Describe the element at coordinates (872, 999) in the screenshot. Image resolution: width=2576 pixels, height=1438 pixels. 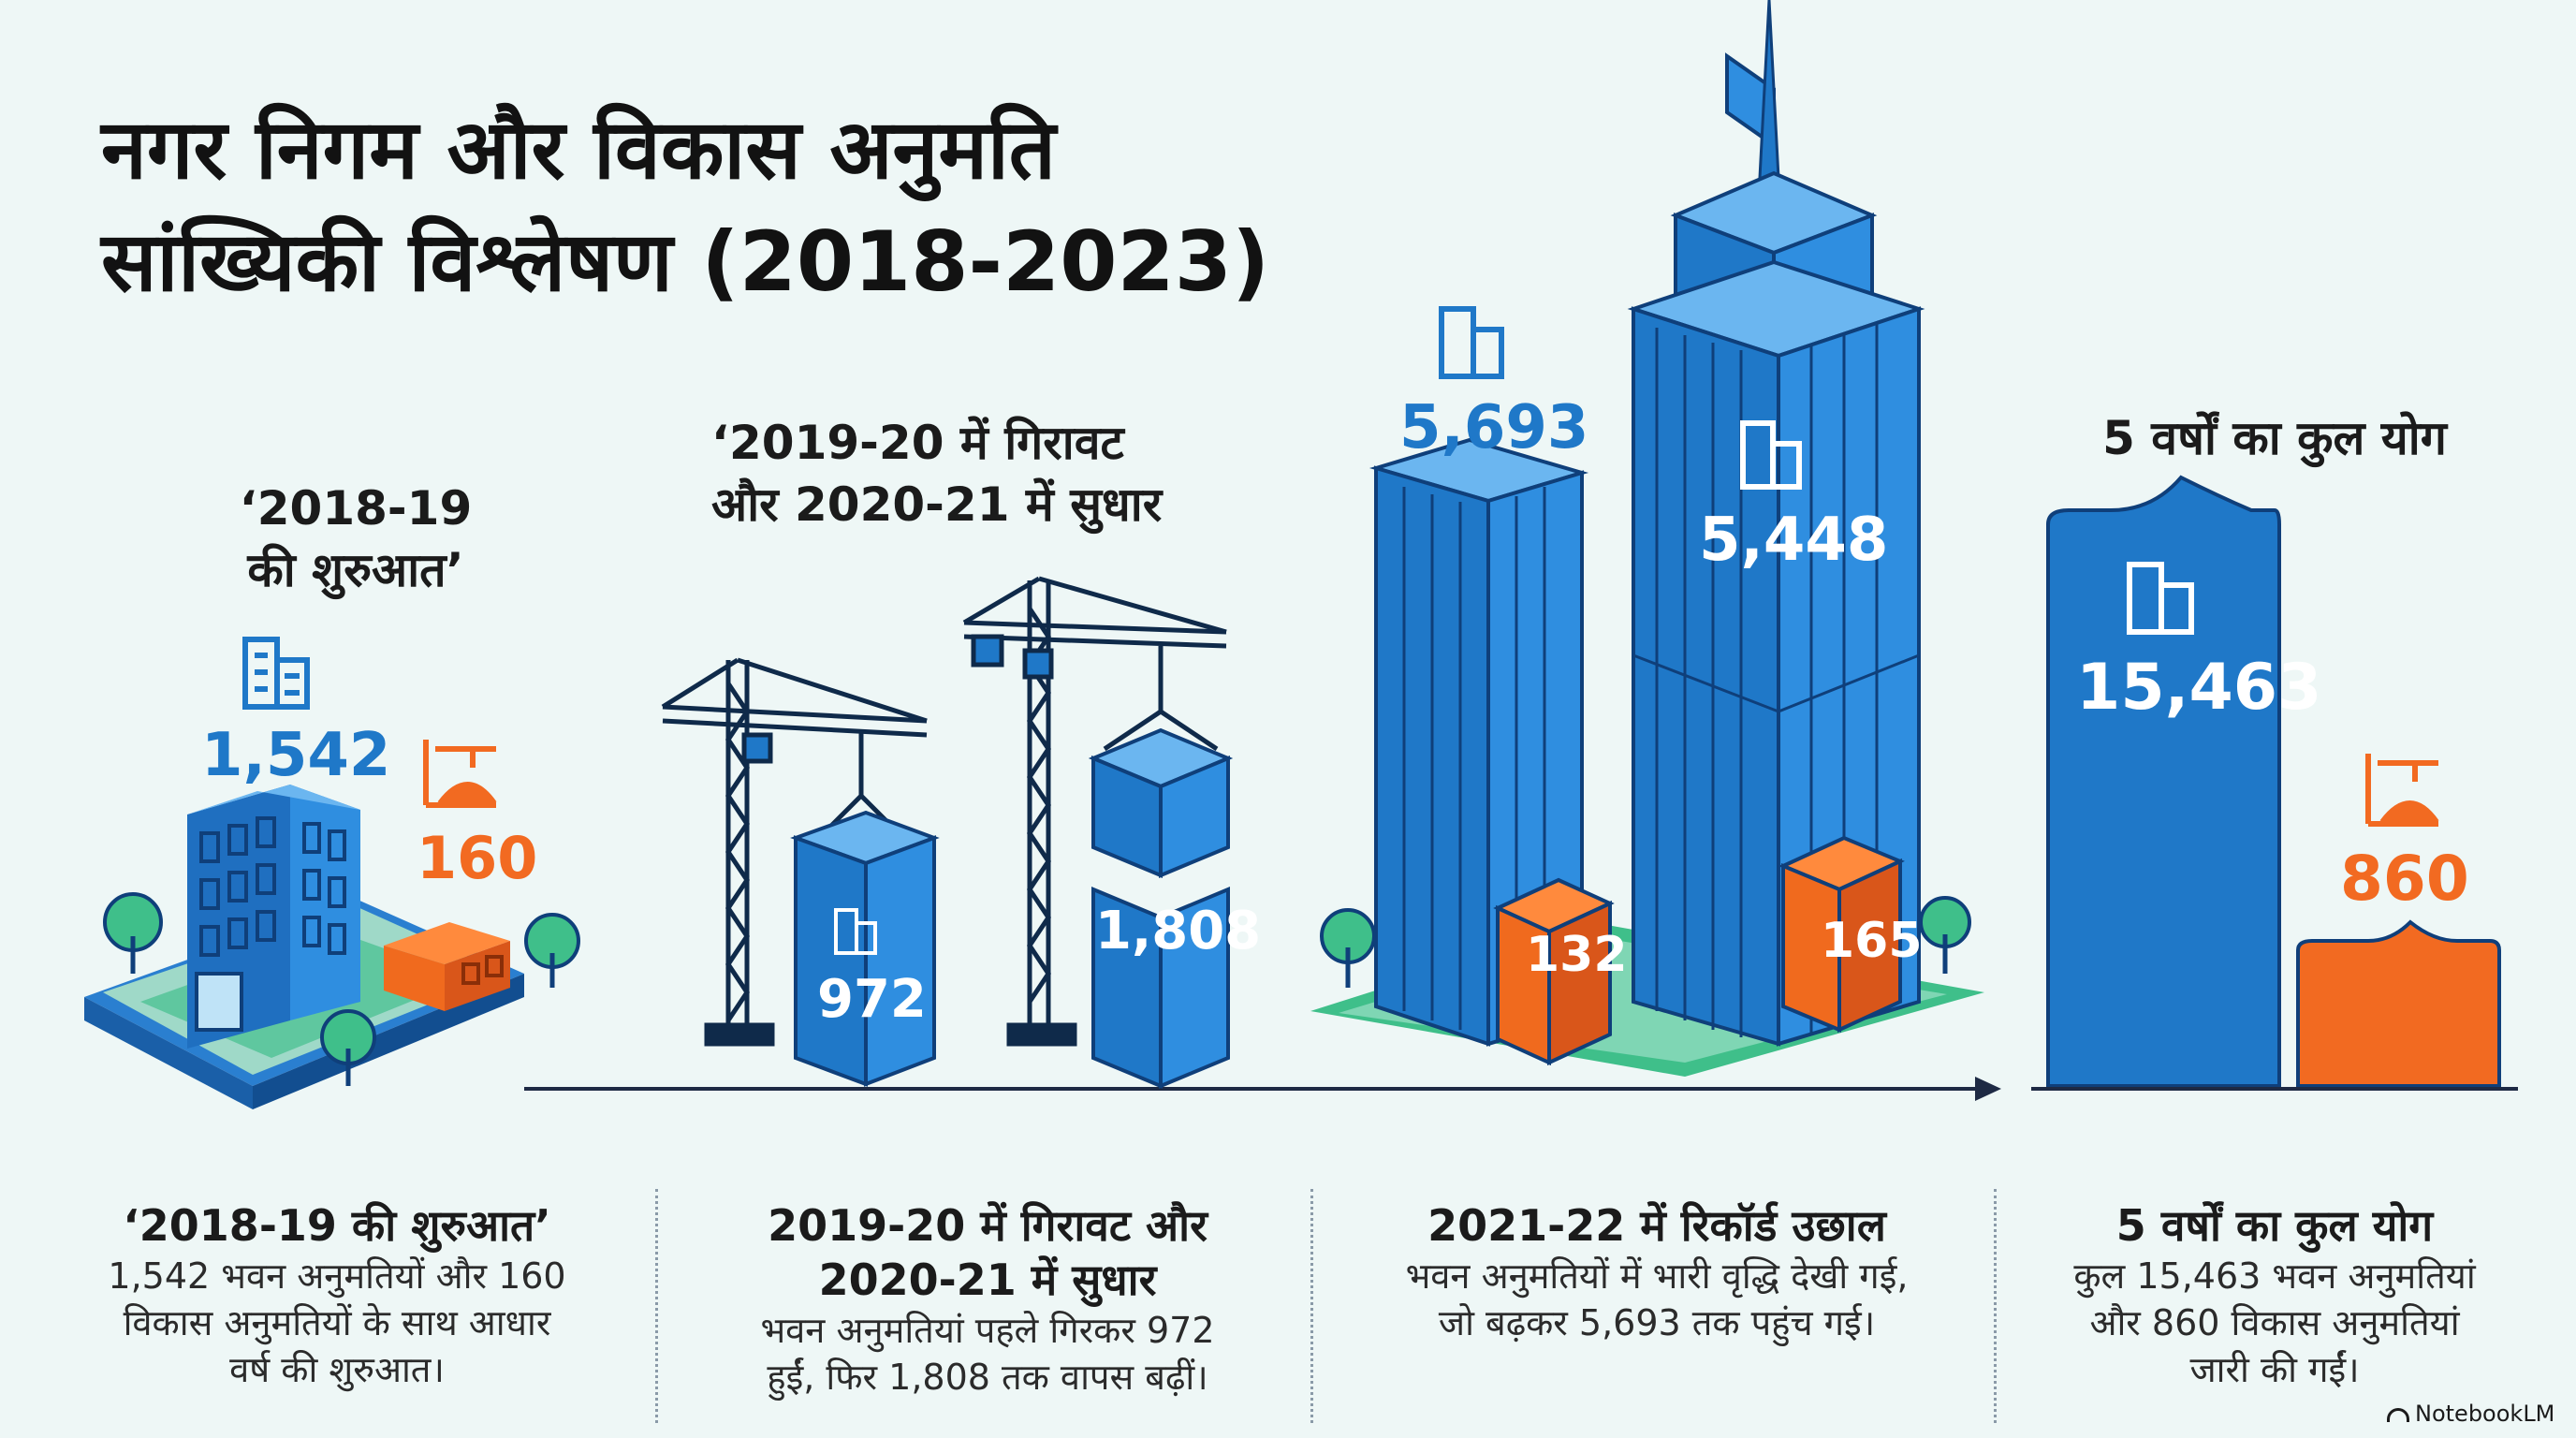
I see `figure-building-2019: 972` at that location.